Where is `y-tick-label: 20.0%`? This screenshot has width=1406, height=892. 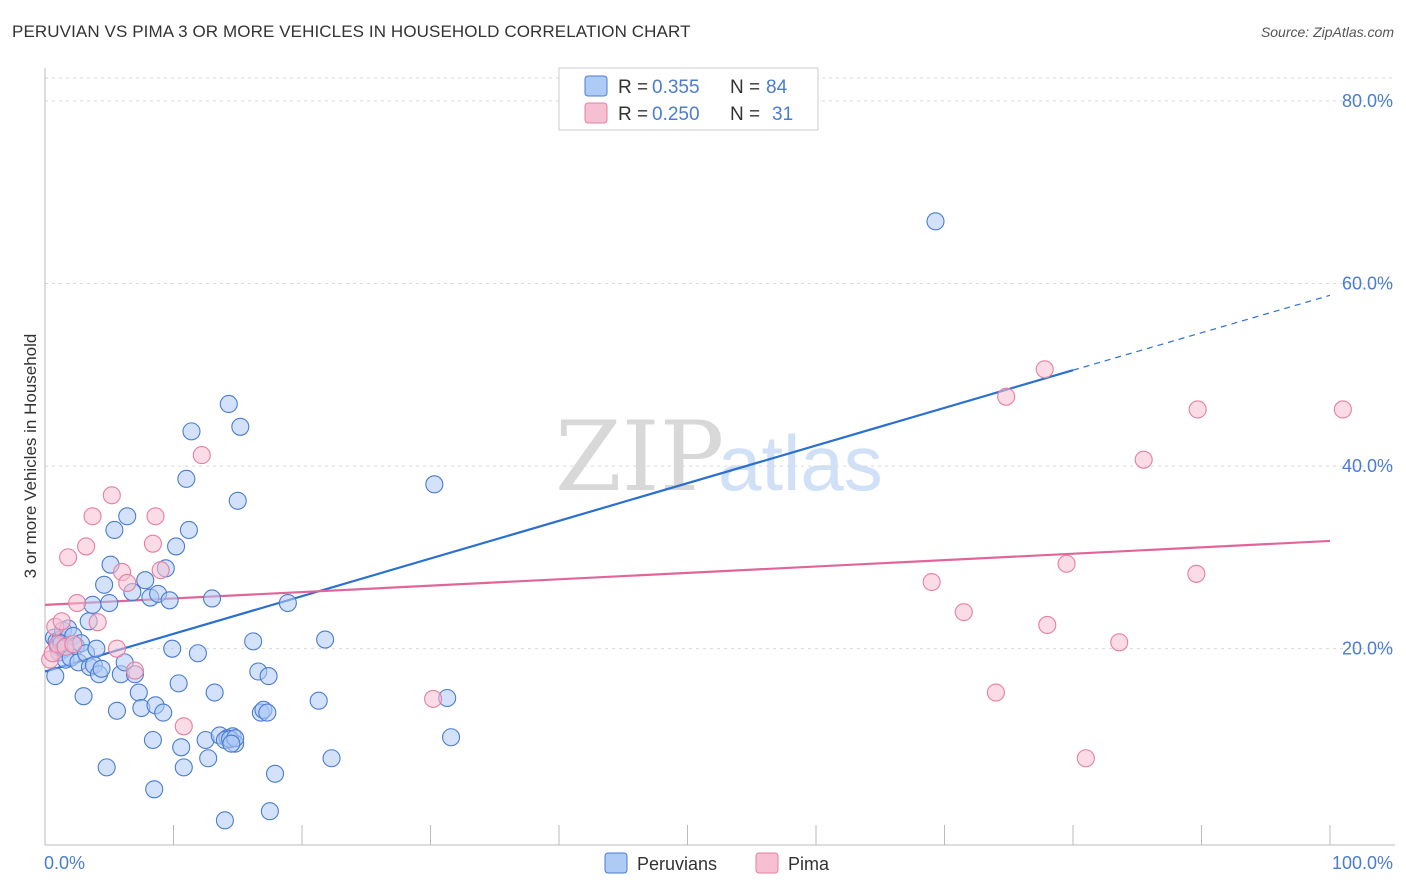
y-tick-label: 20.0% is located at coordinates (1367, 649).